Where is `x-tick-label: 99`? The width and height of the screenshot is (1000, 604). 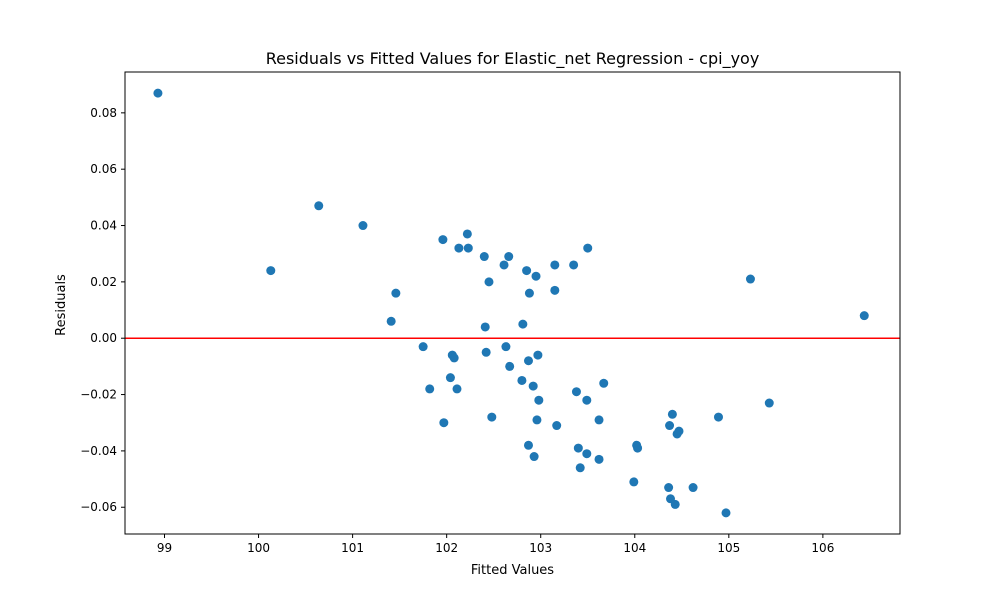 x-tick-label: 99 is located at coordinates (164, 548).